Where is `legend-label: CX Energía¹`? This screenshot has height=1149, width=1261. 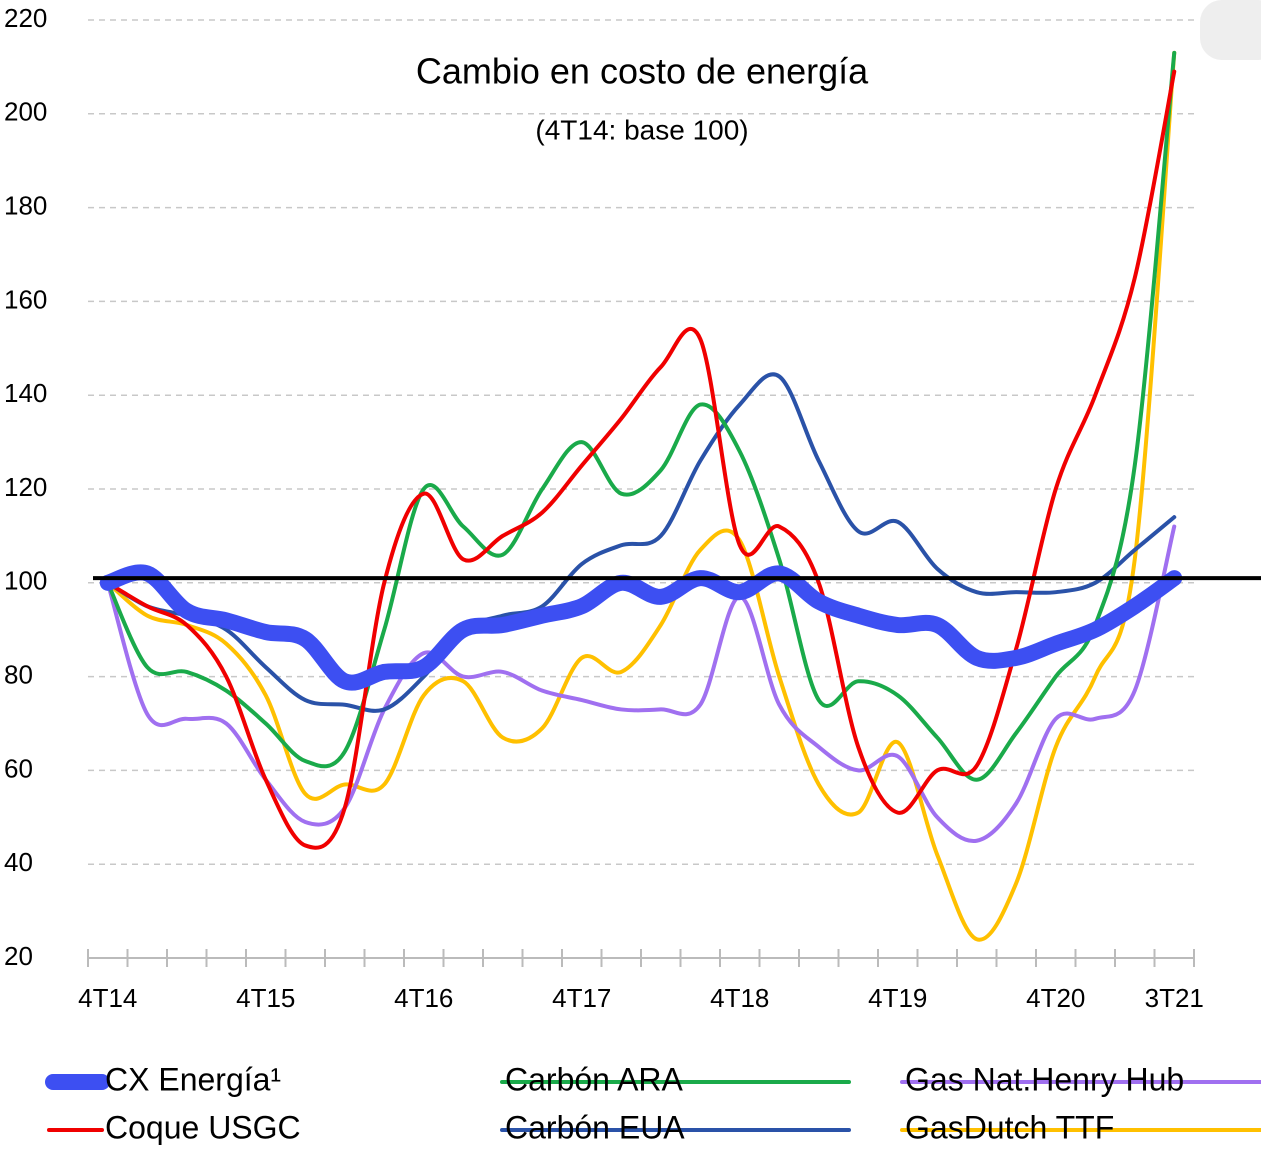
legend-label: CX Energía¹ is located at coordinates (193, 1079).